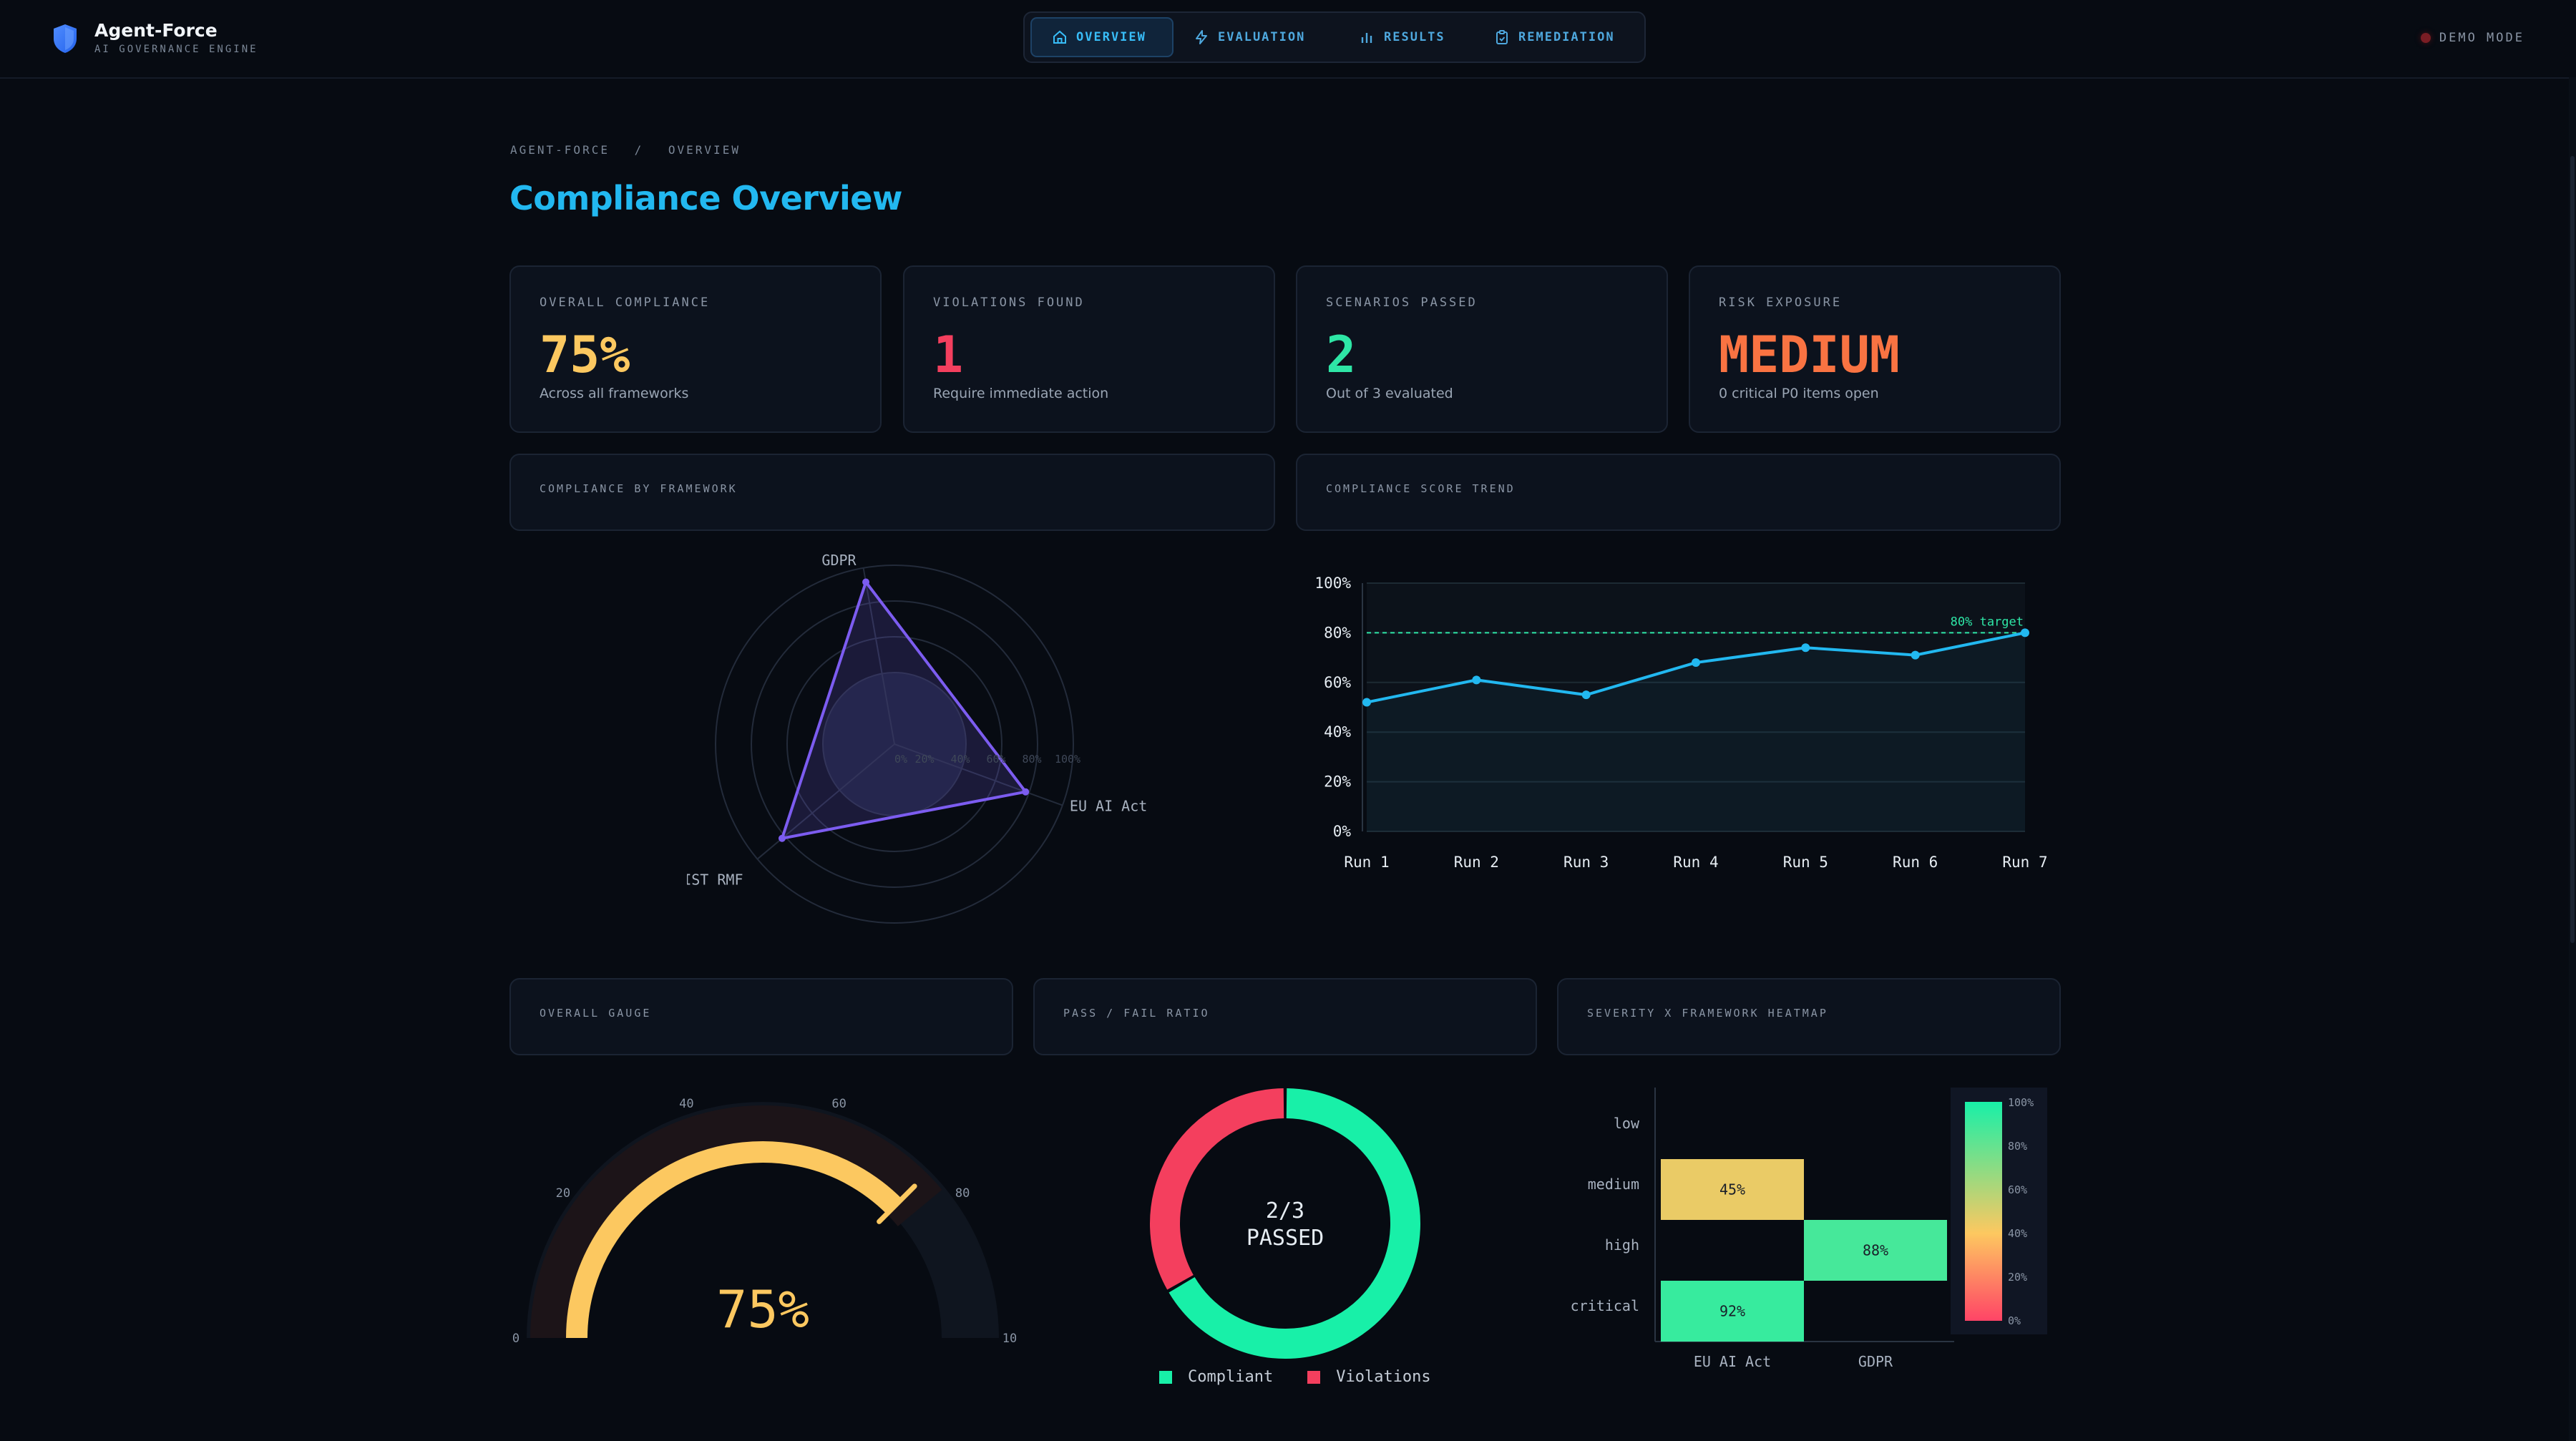  Describe the element at coordinates (1875, 1362) in the screenshot. I see `heatmap-col-label: GDPR` at that location.